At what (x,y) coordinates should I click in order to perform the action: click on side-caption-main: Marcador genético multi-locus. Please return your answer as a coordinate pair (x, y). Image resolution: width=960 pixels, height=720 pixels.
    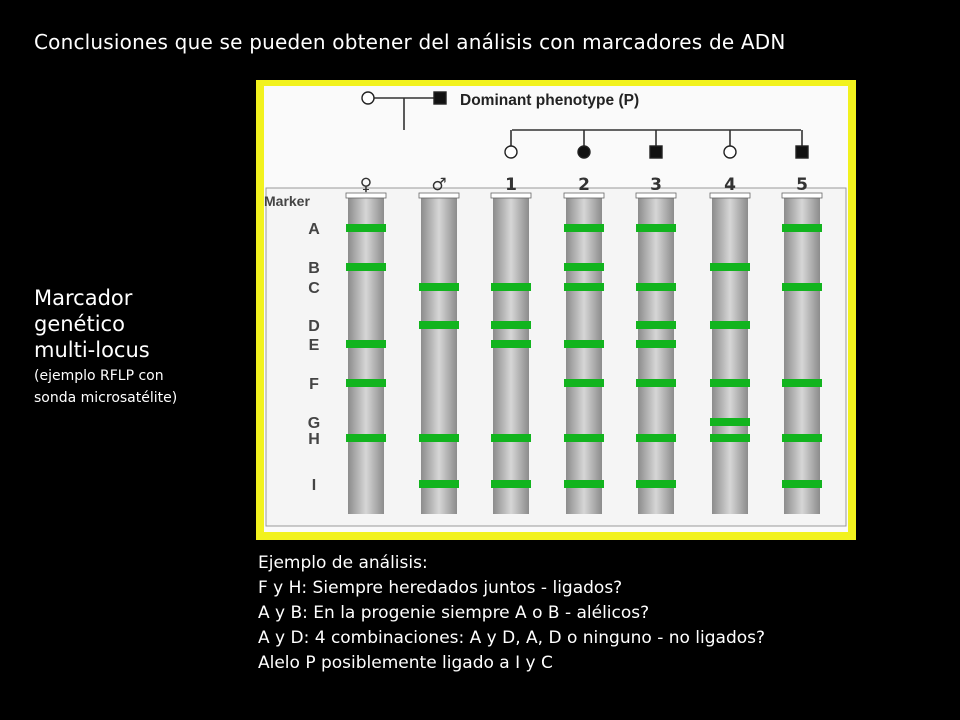
    Looking at the image, I should click on (141, 324).